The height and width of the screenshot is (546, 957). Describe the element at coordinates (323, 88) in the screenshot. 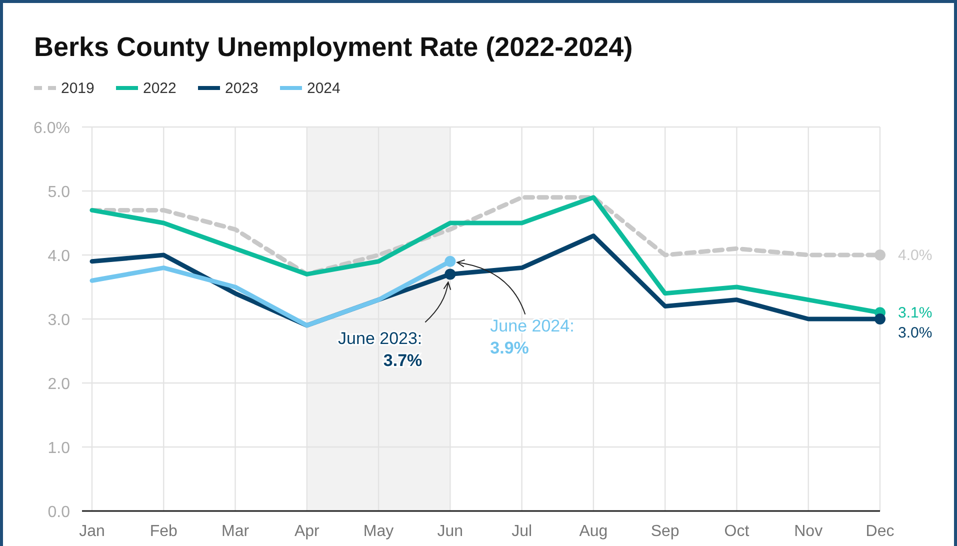

I see `legend-label: 2024` at that location.